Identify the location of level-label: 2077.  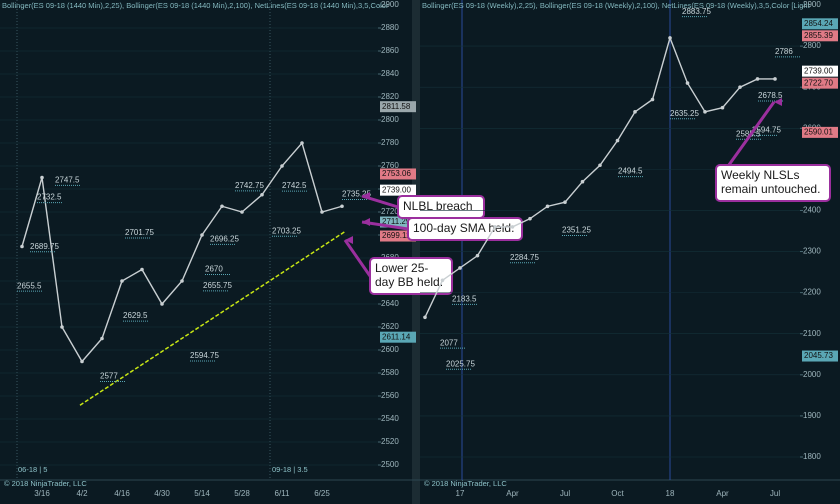
(449, 342).